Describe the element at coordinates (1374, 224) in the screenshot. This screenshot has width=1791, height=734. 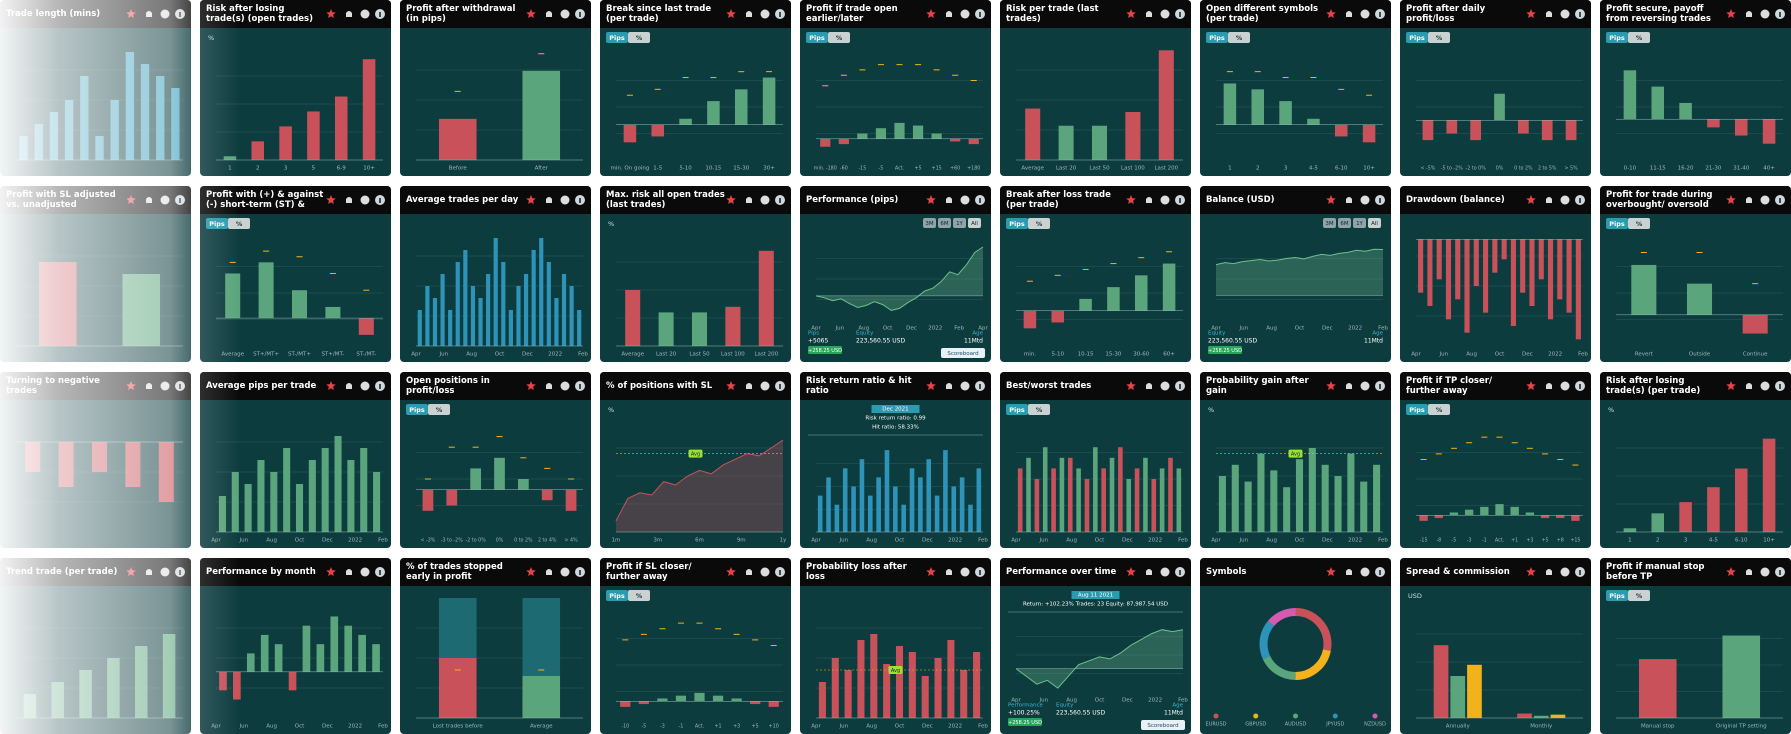
I see `range-label: All` at that location.